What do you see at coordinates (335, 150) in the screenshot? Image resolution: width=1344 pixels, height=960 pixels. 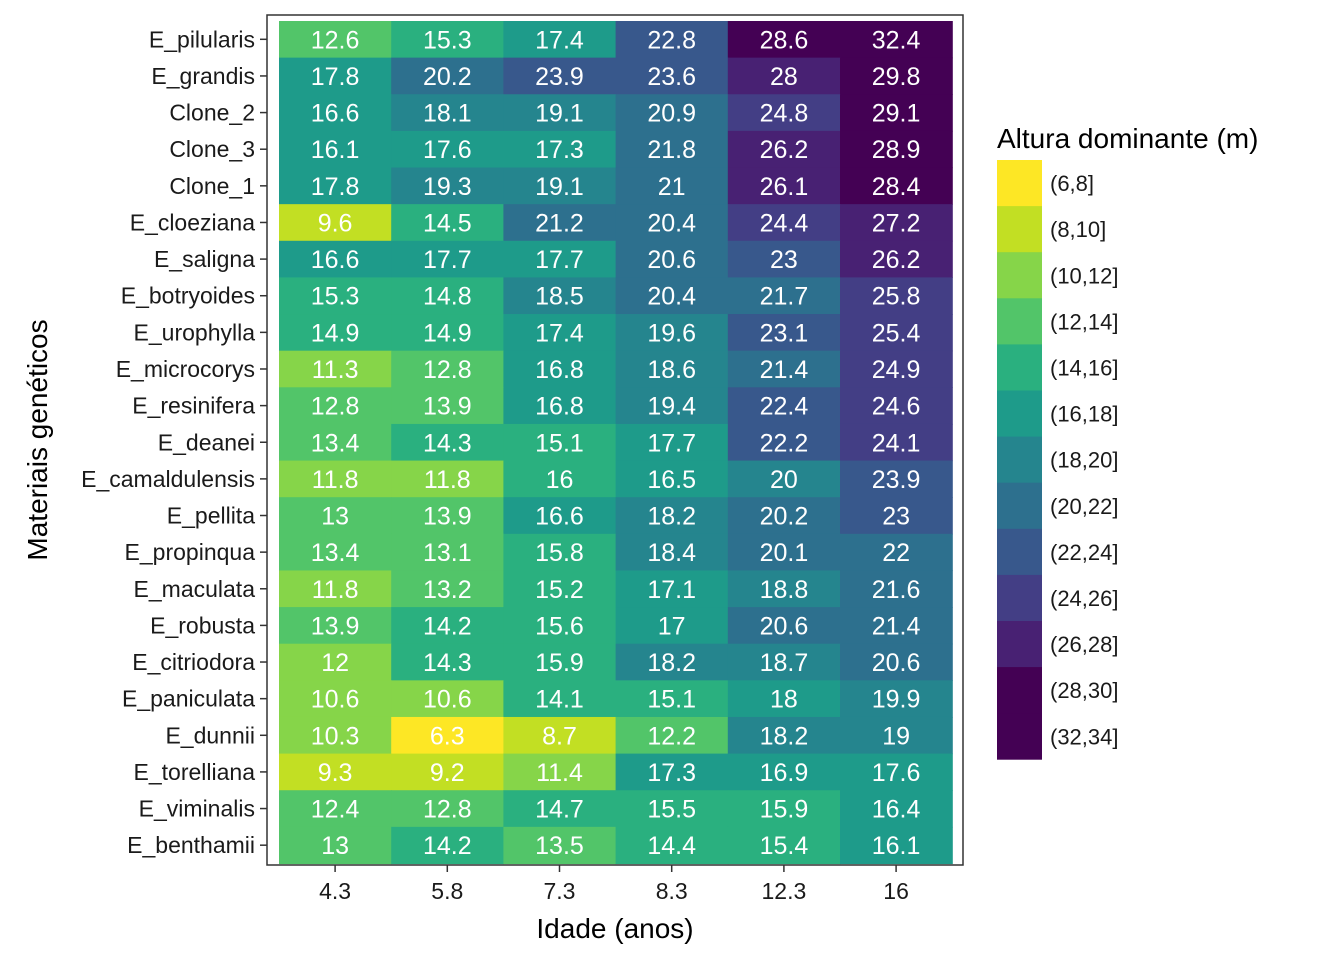 I see `cell-value-label: 16.1` at bounding box center [335, 150].